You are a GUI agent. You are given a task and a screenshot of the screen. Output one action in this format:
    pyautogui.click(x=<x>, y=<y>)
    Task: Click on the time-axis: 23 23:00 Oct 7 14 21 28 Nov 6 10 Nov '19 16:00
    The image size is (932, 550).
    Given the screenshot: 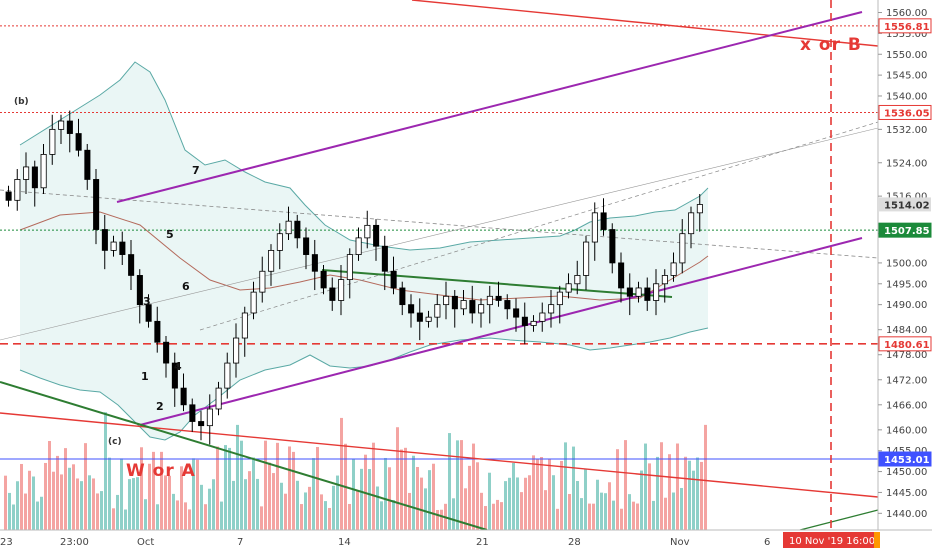 What is the action you would take?
    pyautogui.click(x=466, y=539)
    